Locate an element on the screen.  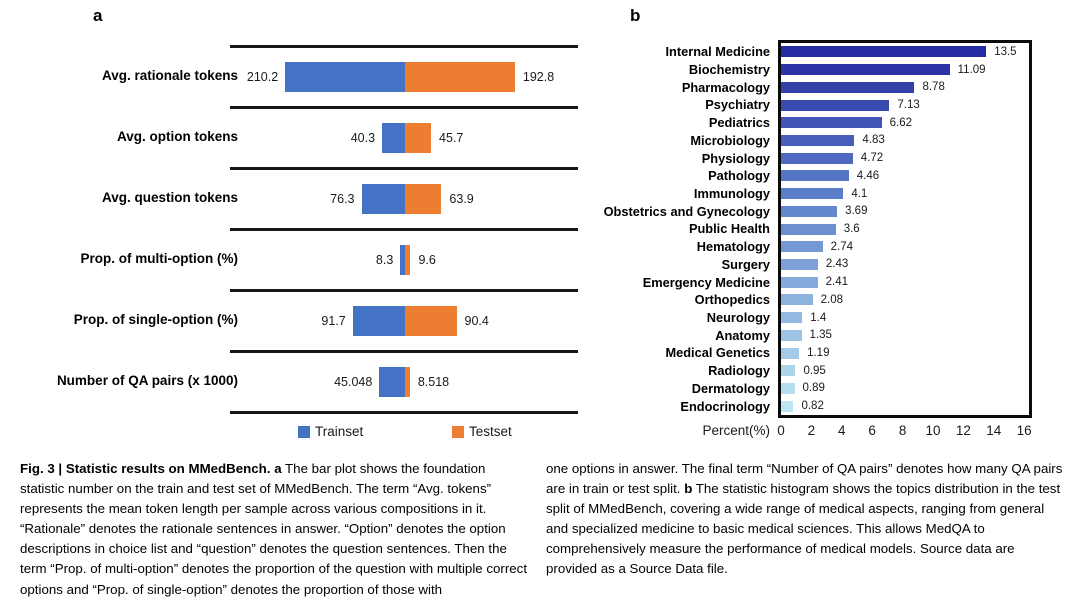
caption-bold-text: Fig. 3 | Statistic results on MMedBench. is located at coordinates (147, 468).